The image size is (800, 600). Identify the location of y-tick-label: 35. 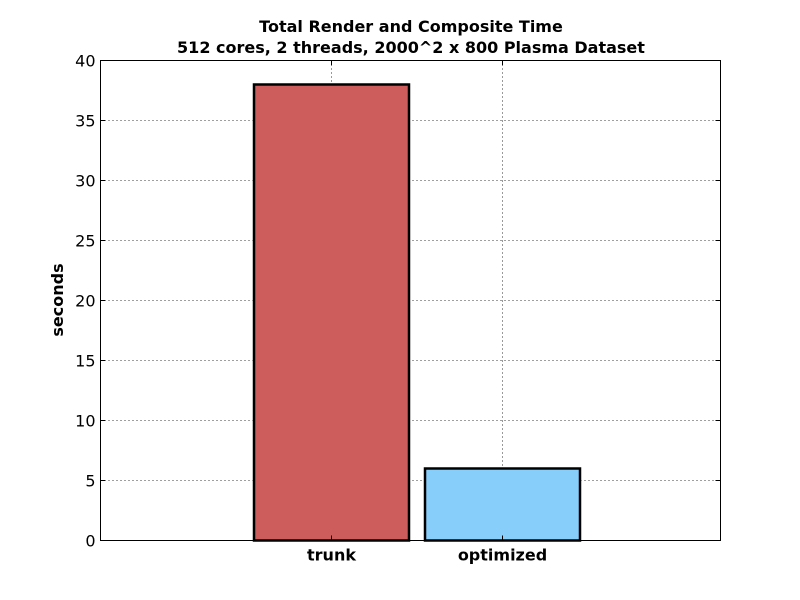
(85, 121).